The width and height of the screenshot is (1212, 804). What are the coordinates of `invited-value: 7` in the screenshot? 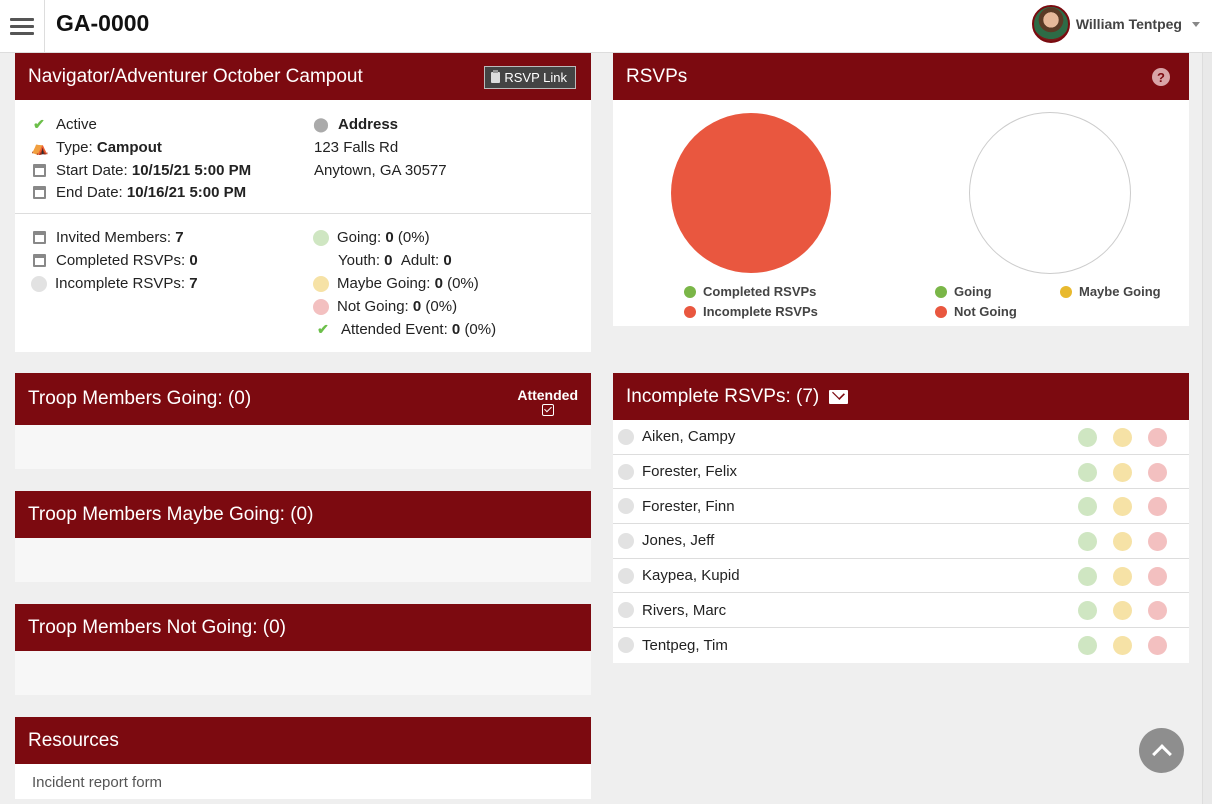 It's located at (179, 237).